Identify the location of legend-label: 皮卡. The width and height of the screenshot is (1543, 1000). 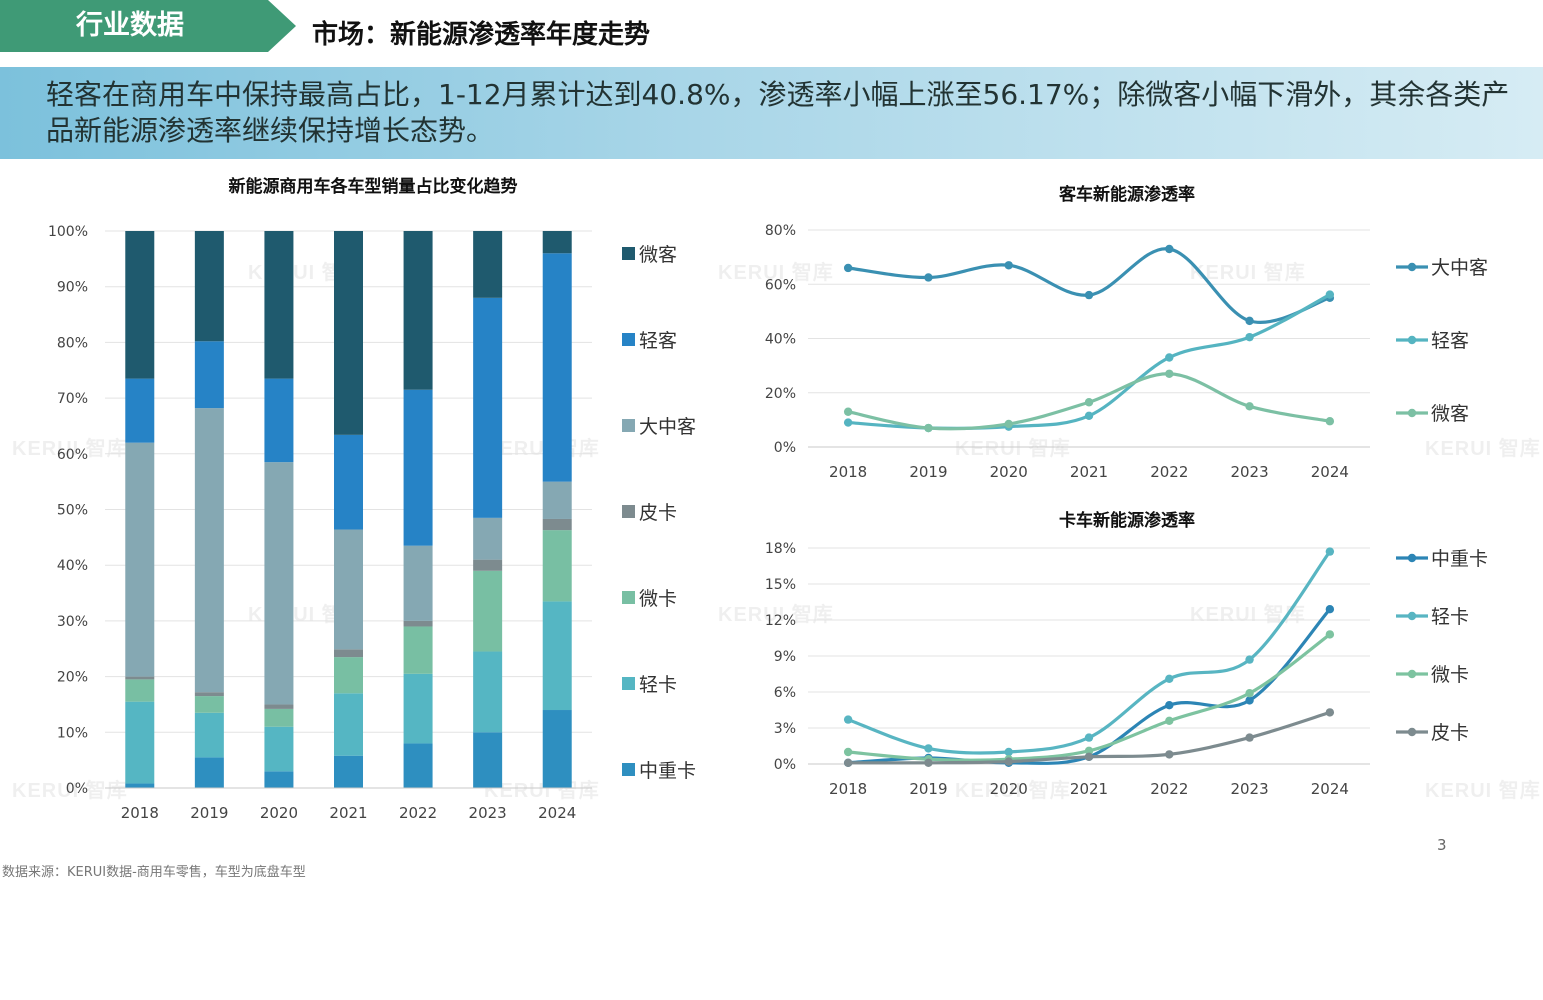
(1450, 733).